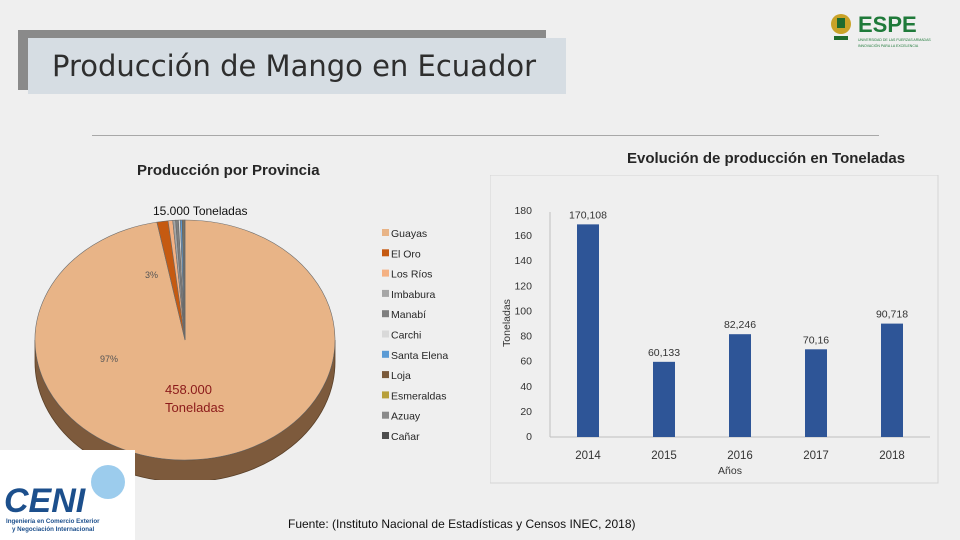  What do you see at coordinates (188, 389) in the screenshot?
I see `pie-annotation-guayas-1: 458.000` at bounding box center [188, 389].